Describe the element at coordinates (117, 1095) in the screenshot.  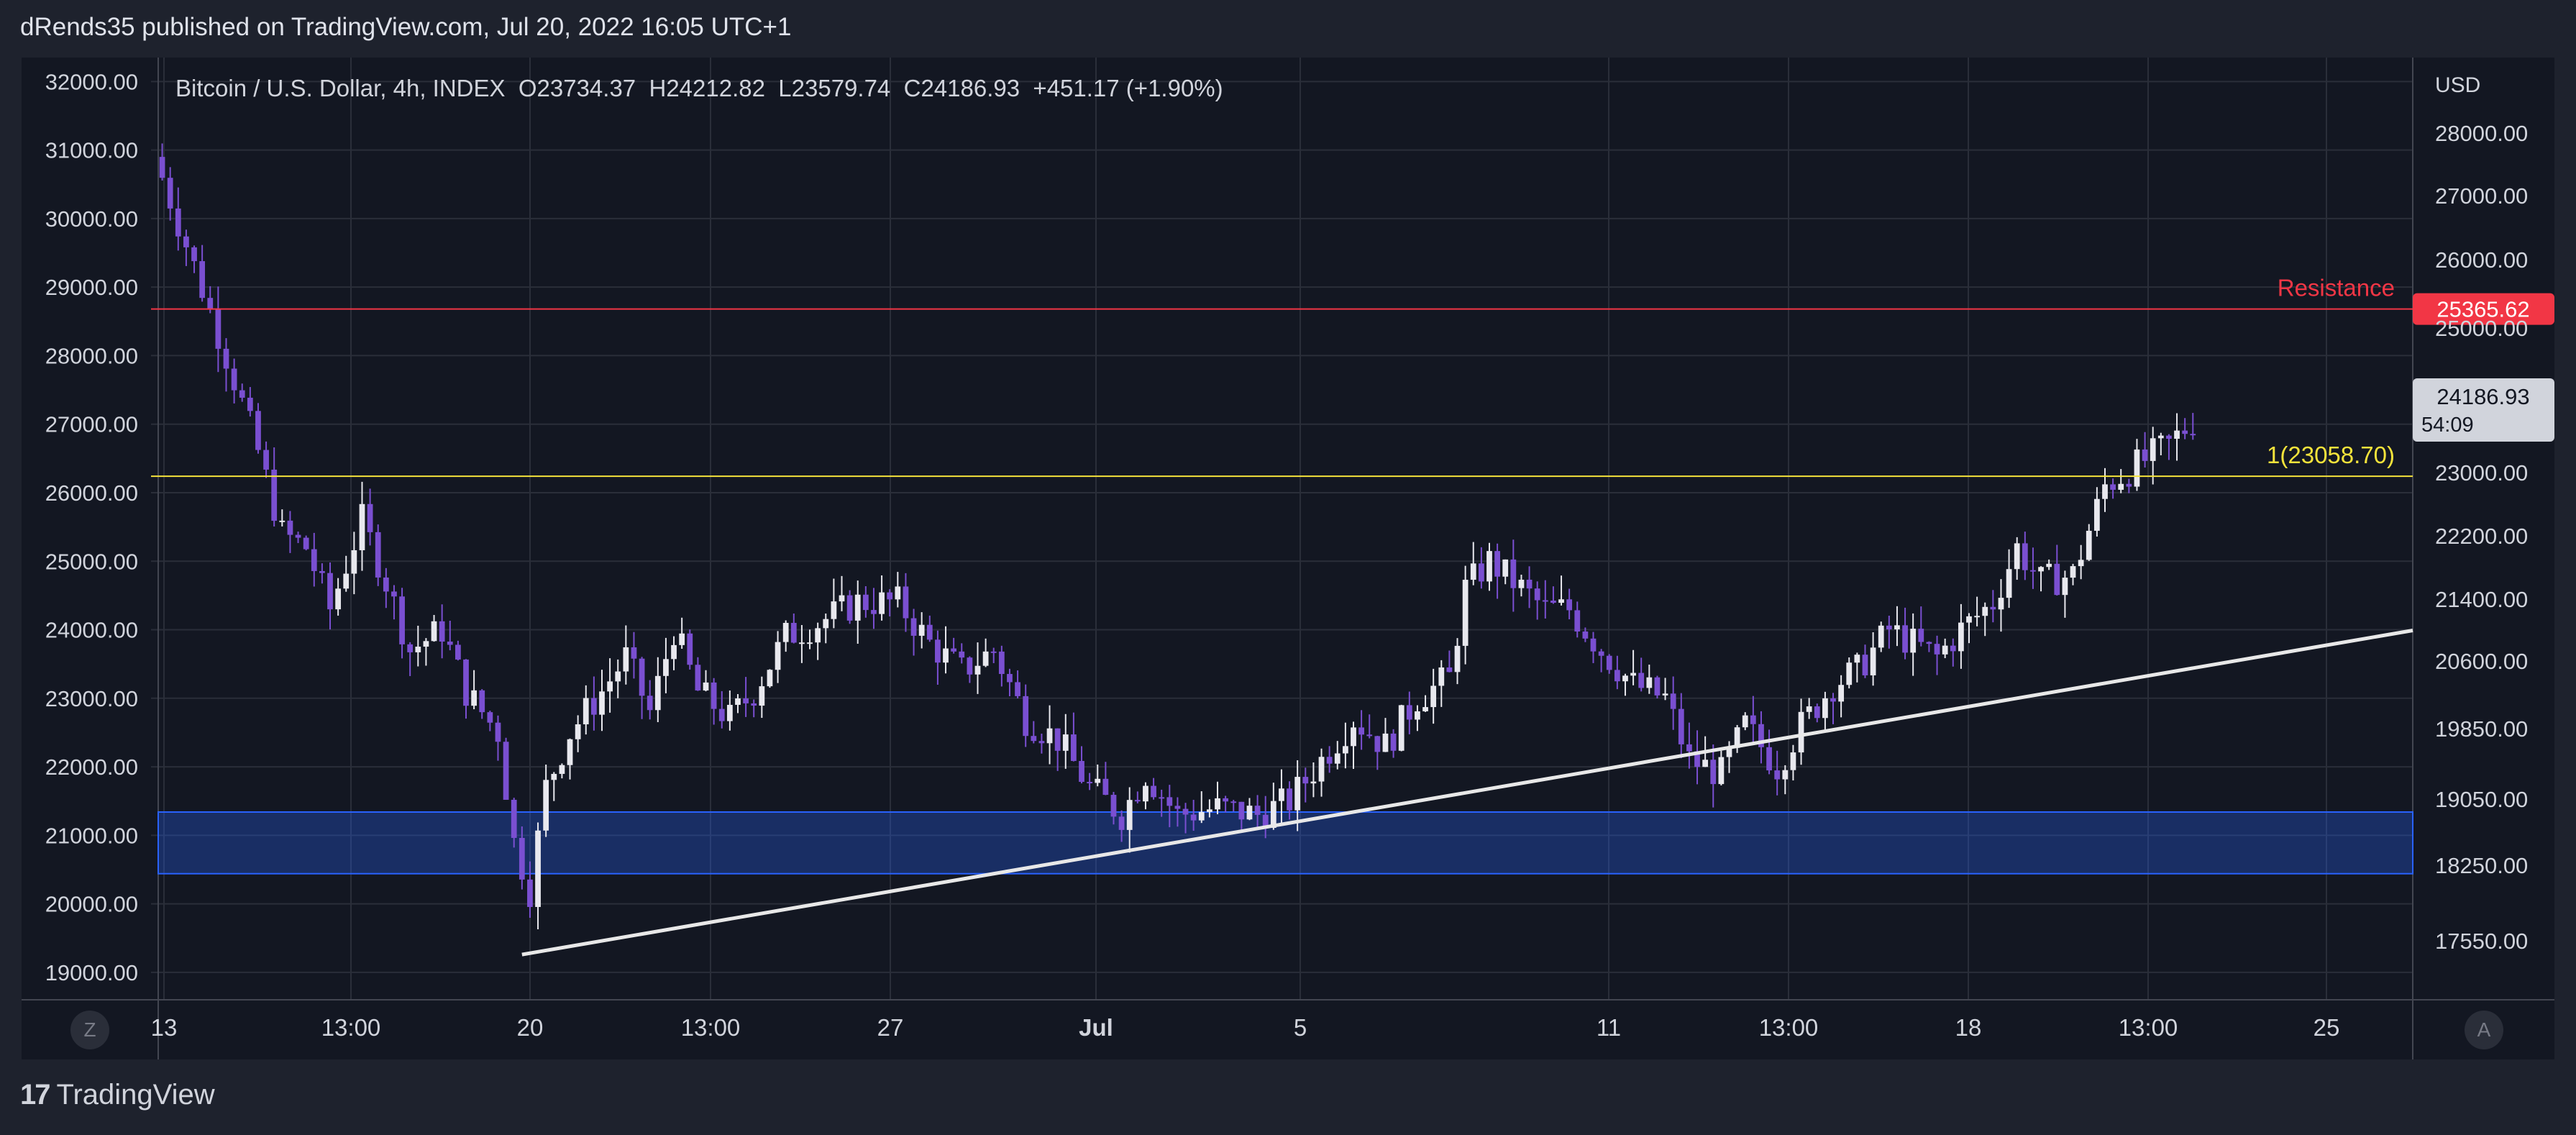
I see `footer: 17 TradingView` at that location.